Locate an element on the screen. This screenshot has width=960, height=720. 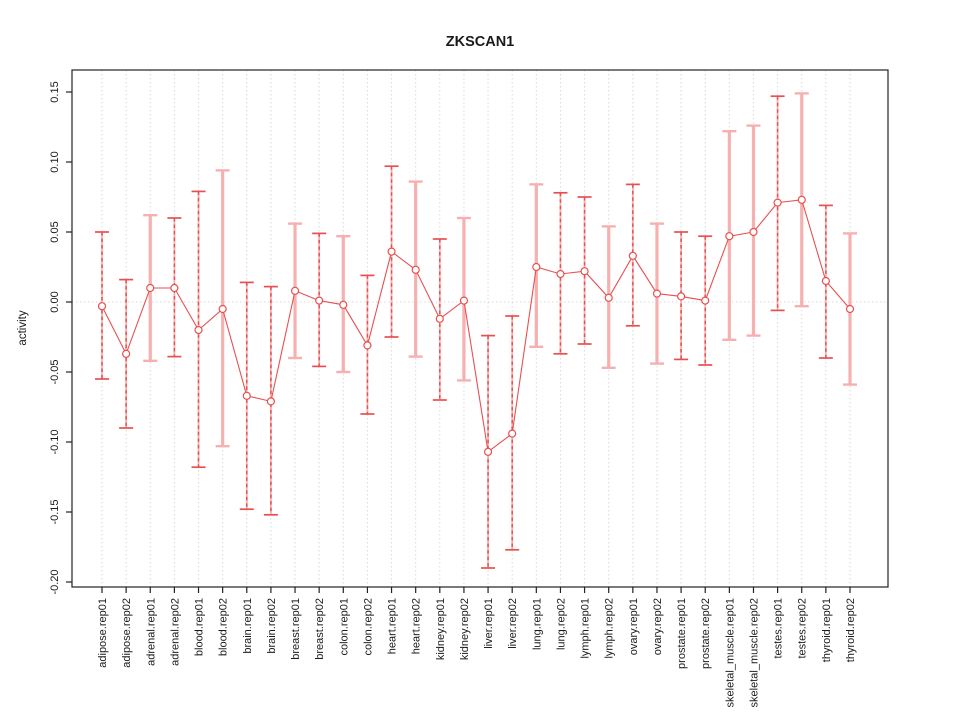
x-tick-label: lung.rep01 is located at coordinates (537, 624).